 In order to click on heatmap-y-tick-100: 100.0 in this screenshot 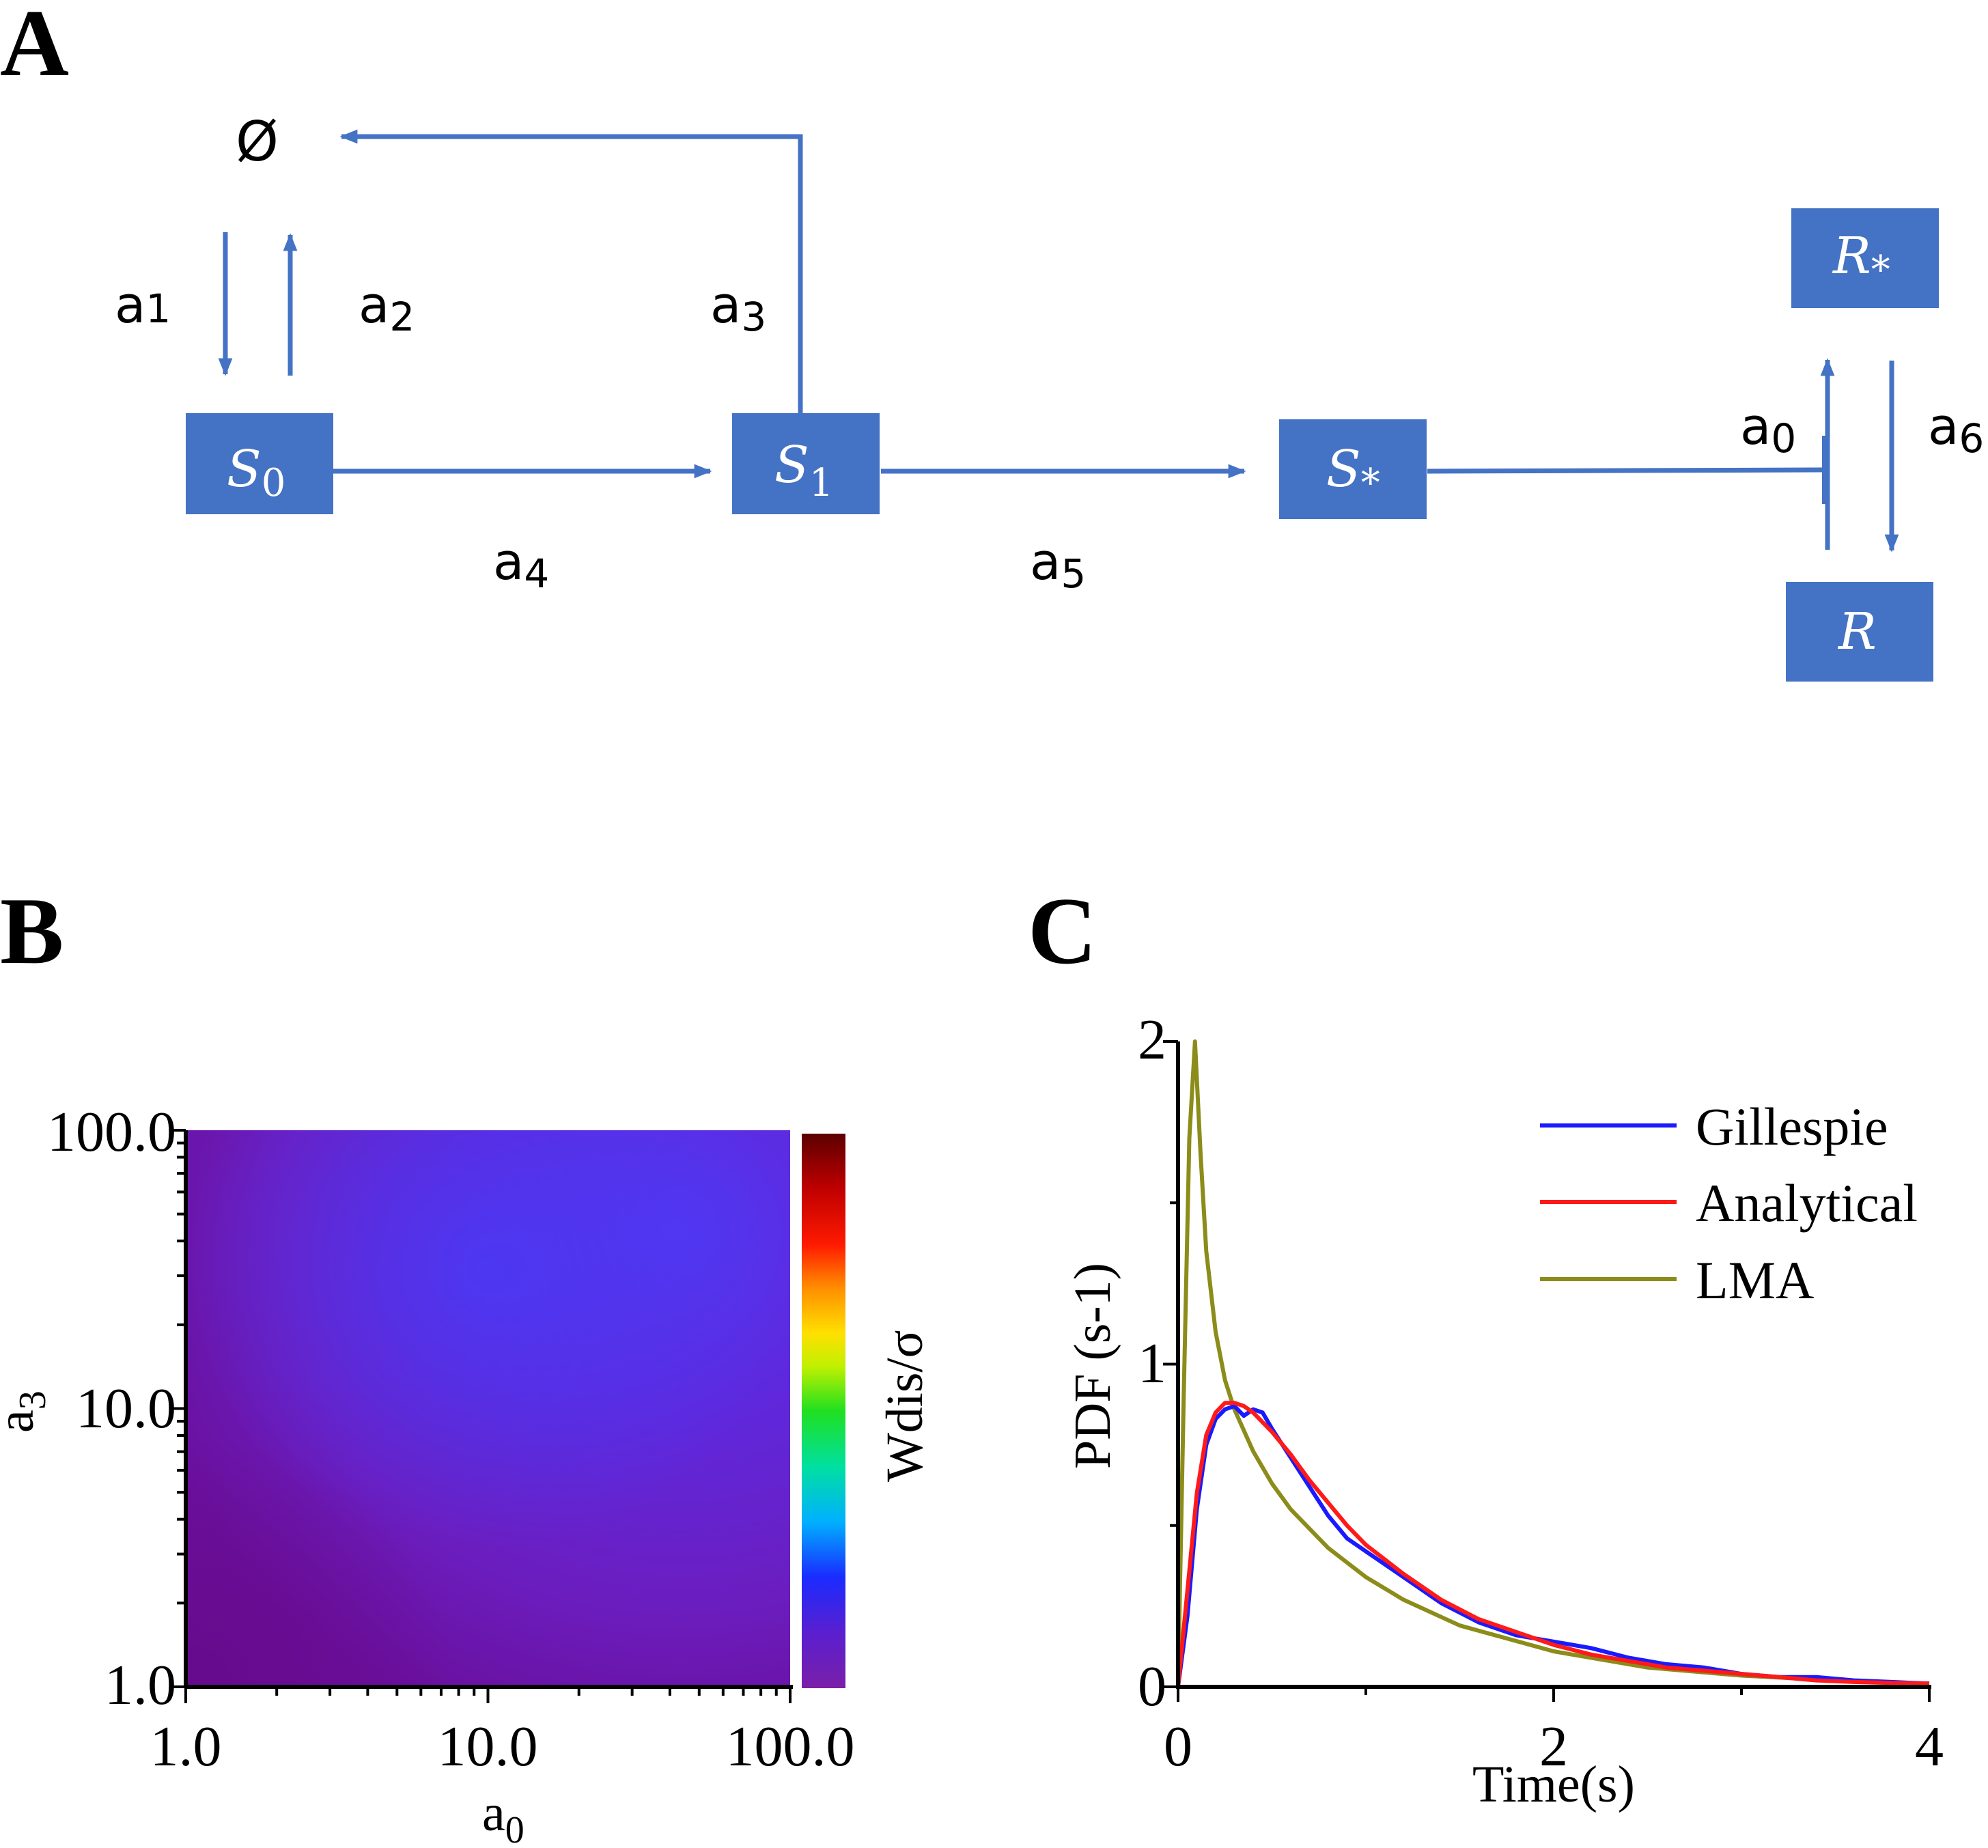, I will do `click(111, 1132)`.